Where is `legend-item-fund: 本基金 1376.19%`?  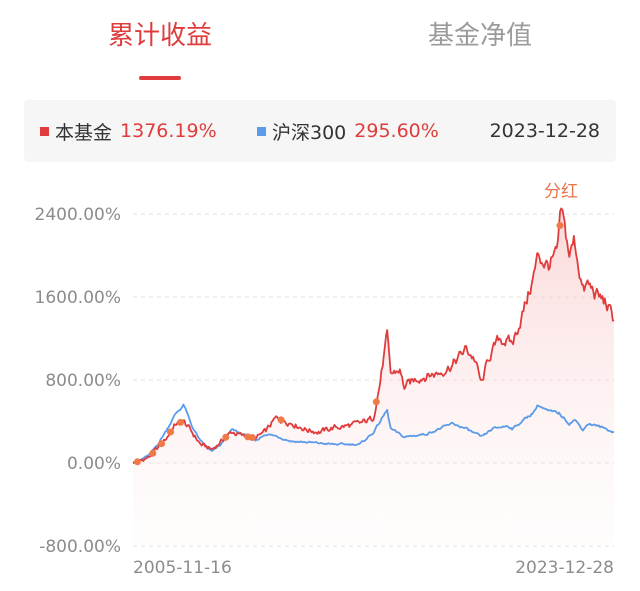
legend-item-fund: 本基金 1376.19% is located at coordinates (128, 131).